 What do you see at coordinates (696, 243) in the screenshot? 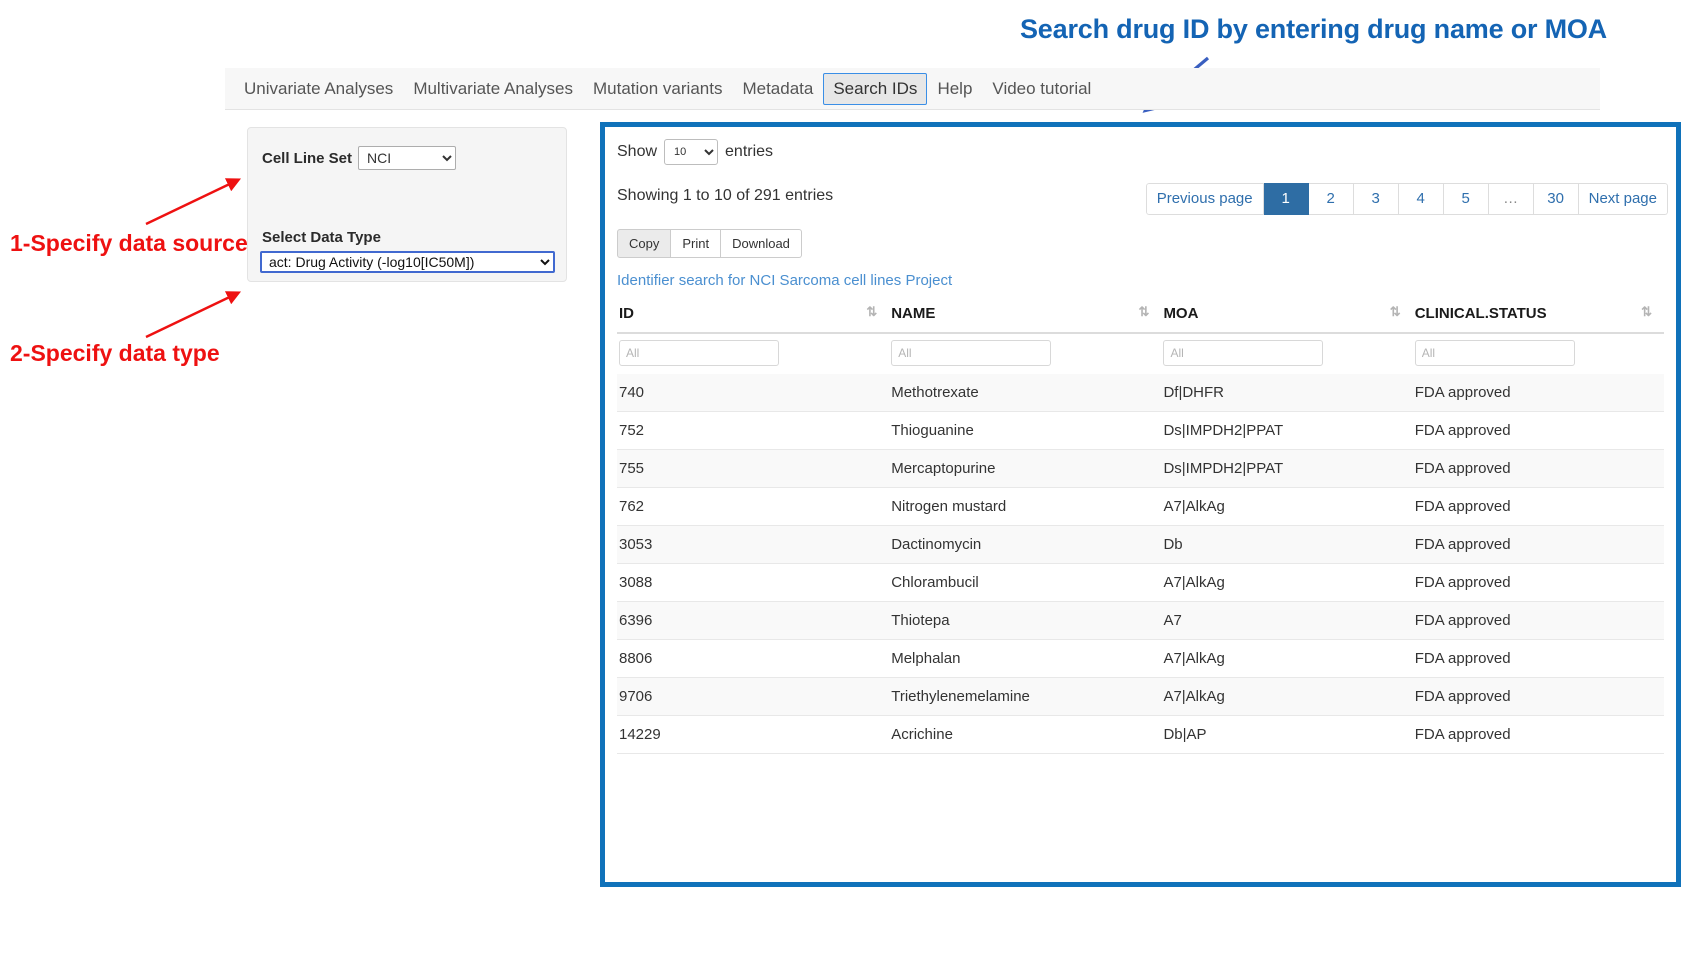
I see `print-button: Print` at bounding box center [696, 243].